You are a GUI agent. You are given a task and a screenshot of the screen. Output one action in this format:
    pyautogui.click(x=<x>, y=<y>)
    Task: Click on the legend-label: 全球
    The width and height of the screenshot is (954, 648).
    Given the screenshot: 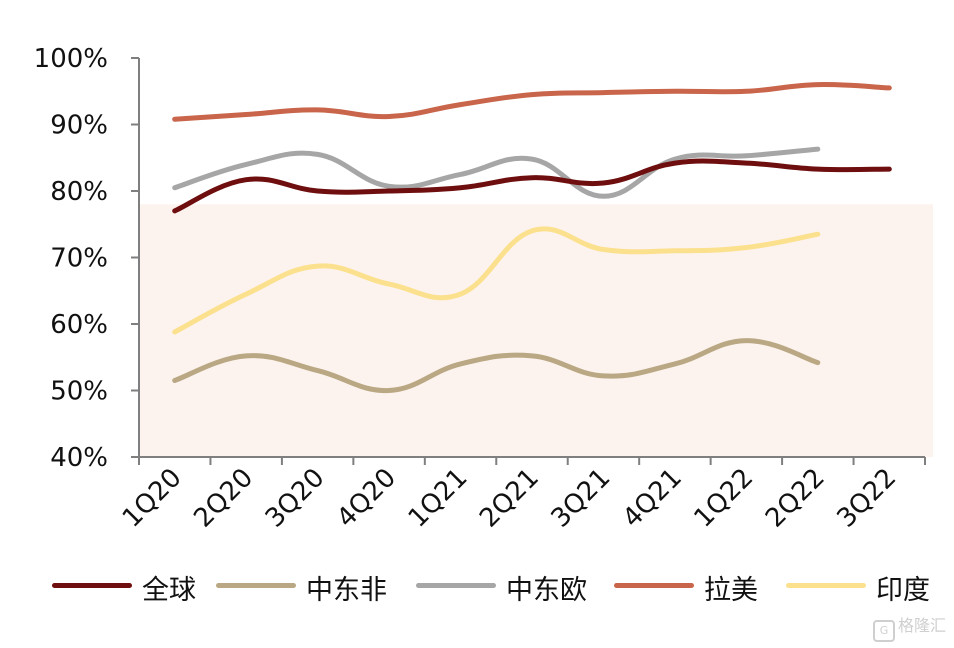 What is the action you would take?
    pyautogui.click(x=169, y=590)
    